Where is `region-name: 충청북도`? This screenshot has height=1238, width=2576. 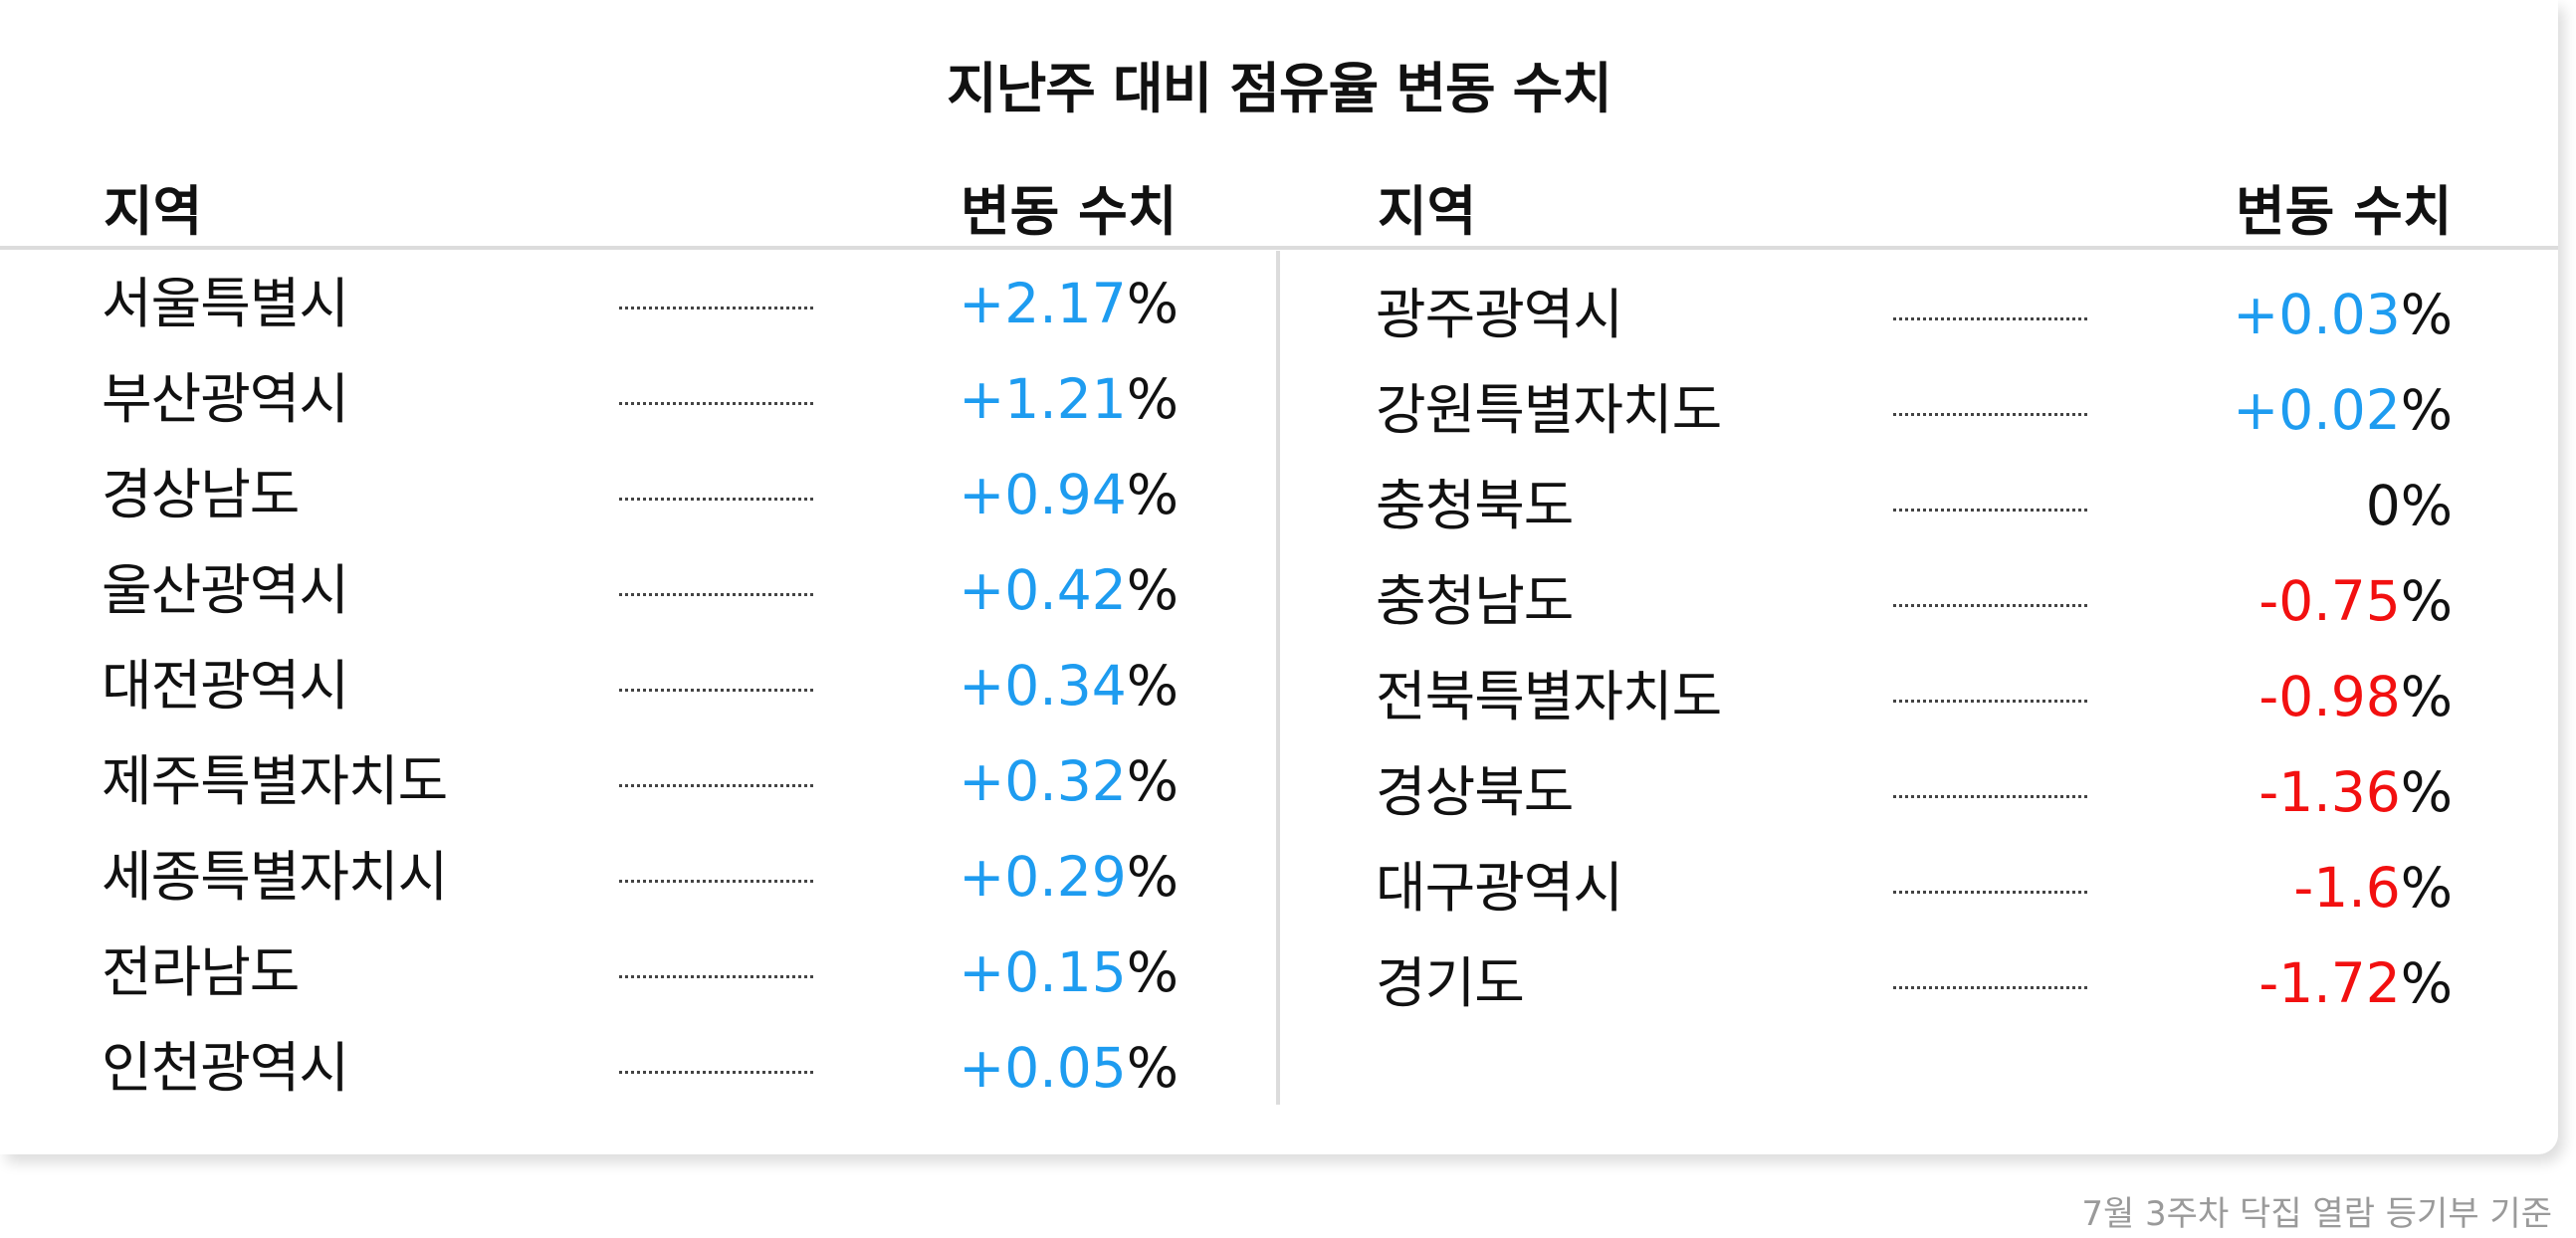
region-name: 충청북도 is located at coordinates (1475, 506).